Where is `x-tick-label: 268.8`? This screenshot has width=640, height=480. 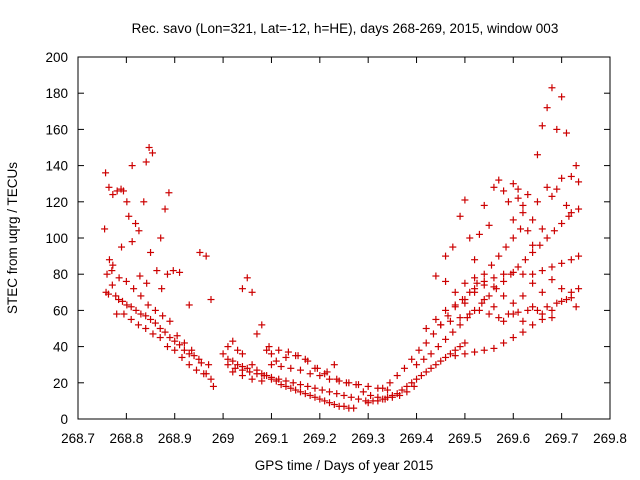 x-tick-label: 268.8 is located at coordinates (126, 438).